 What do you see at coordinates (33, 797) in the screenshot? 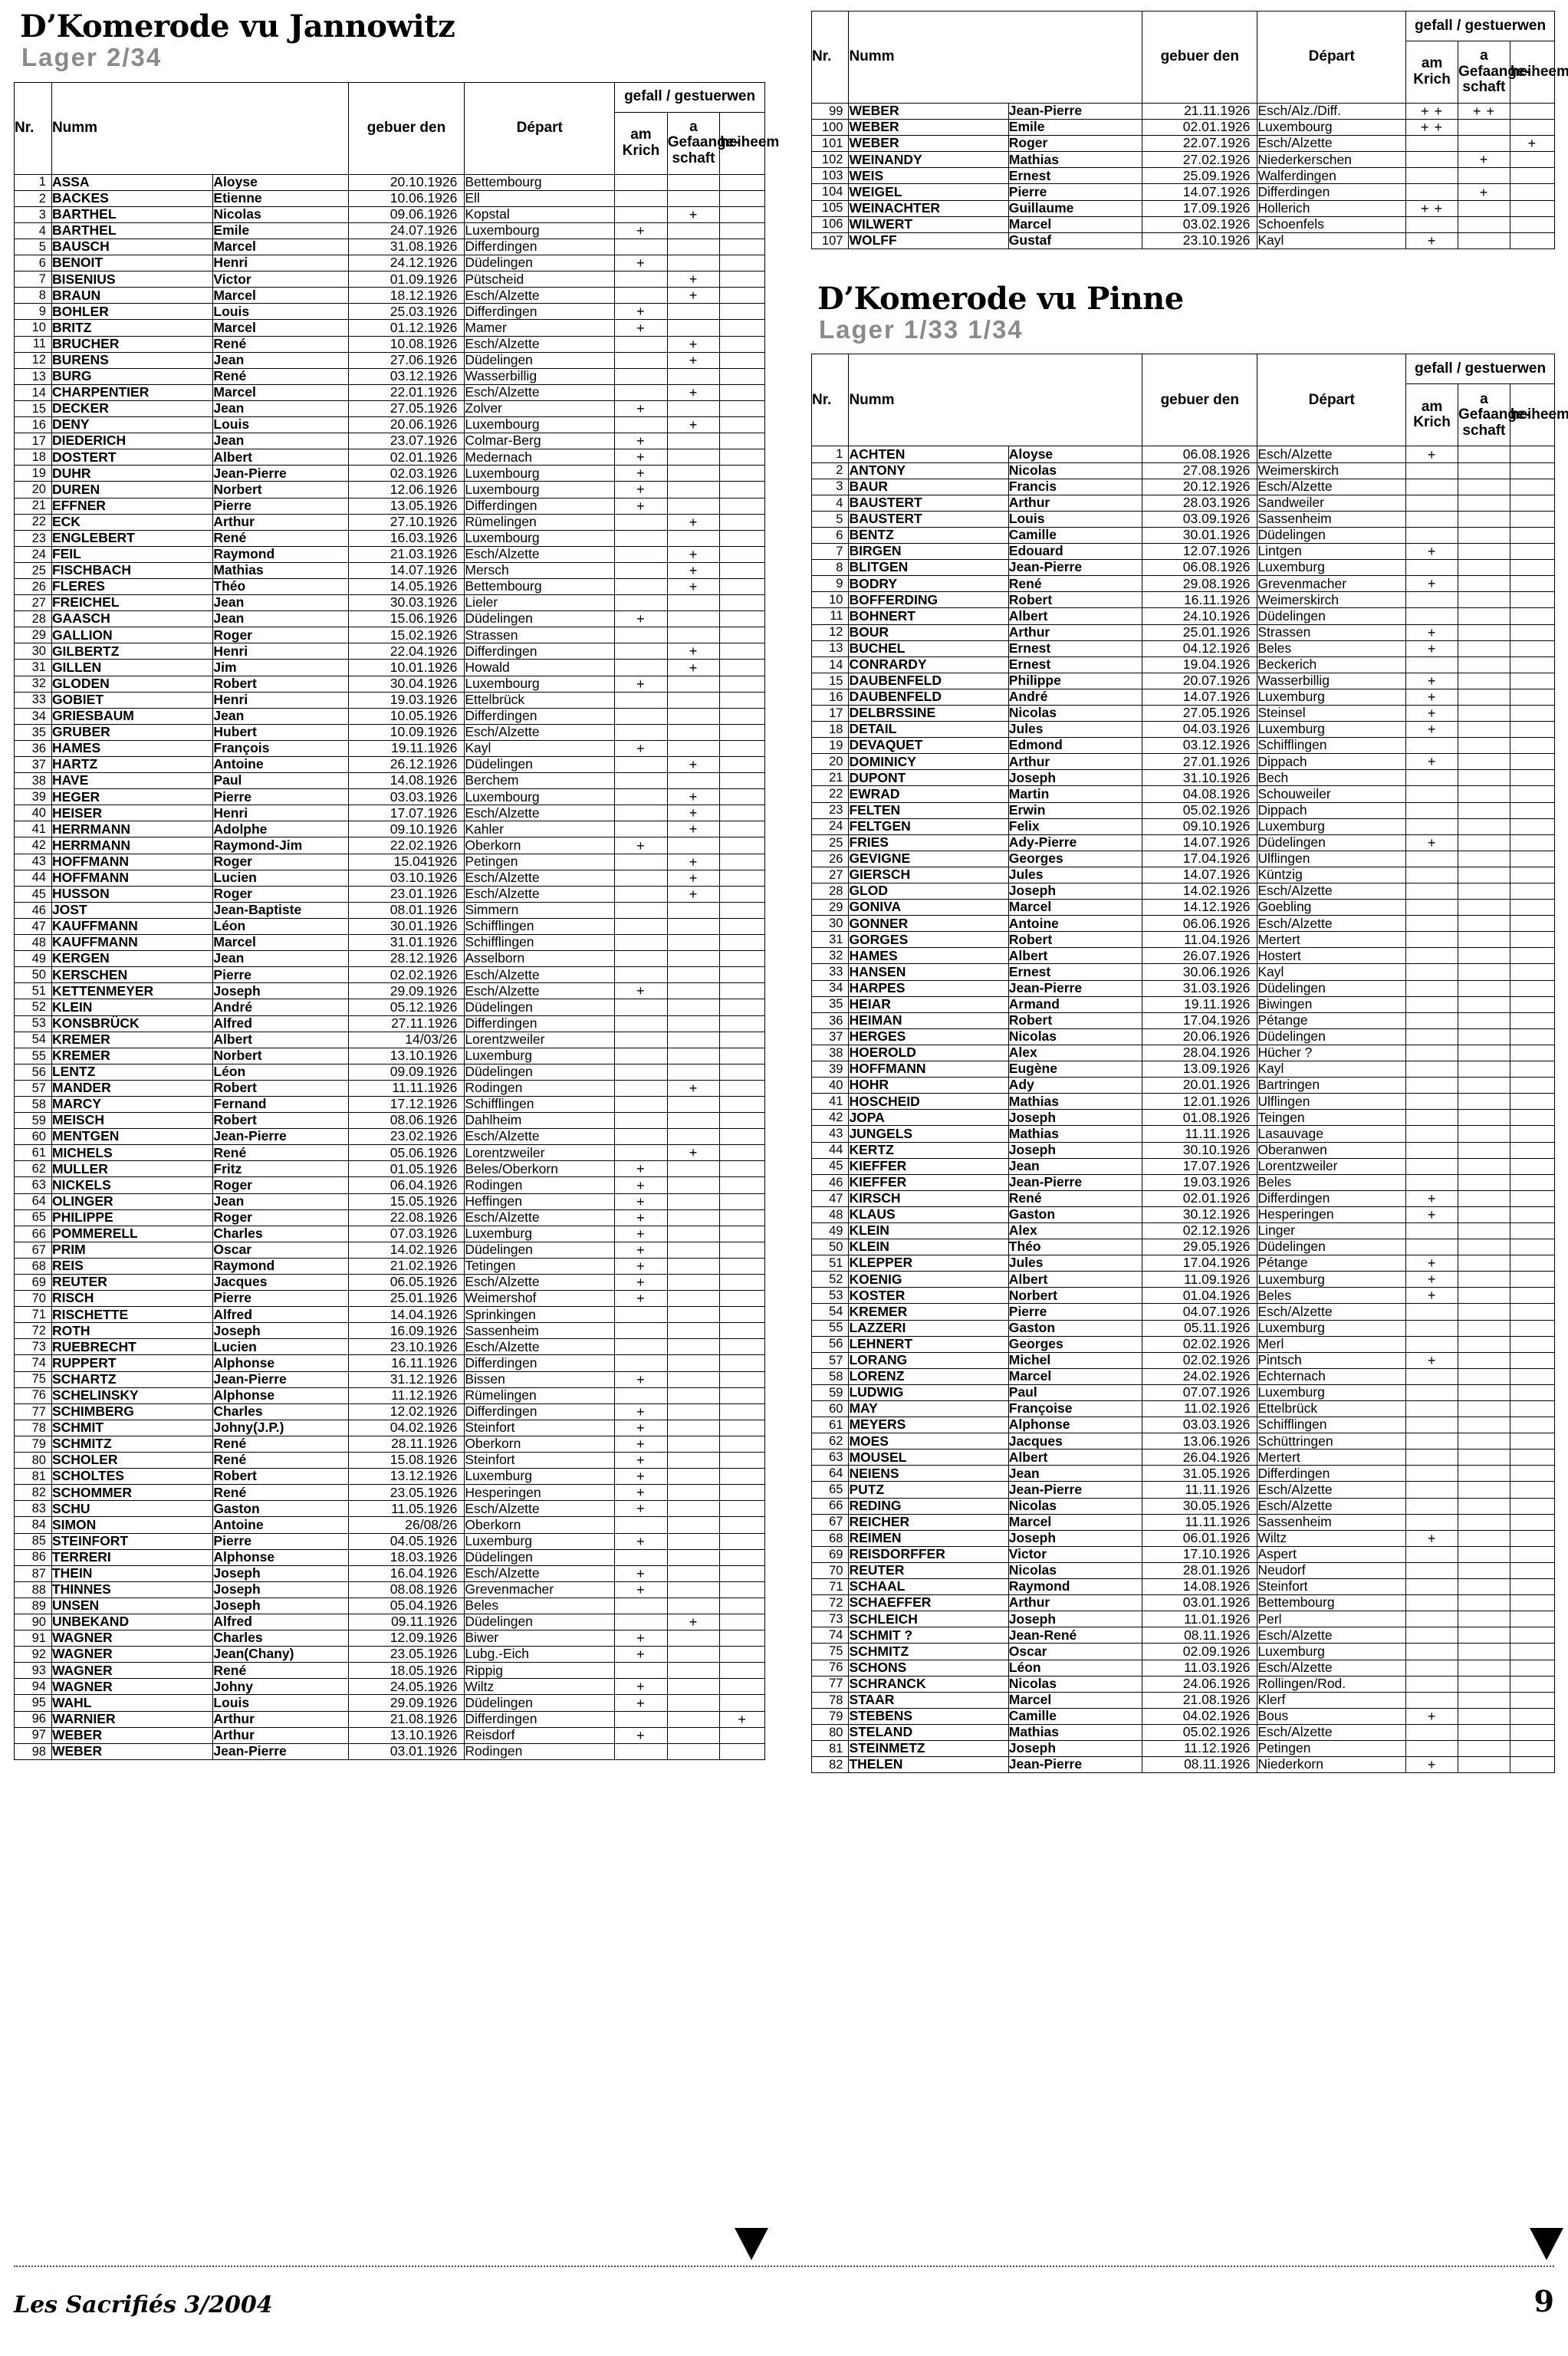
I see `cell-nr: 39` at bounding box center [33, 797].